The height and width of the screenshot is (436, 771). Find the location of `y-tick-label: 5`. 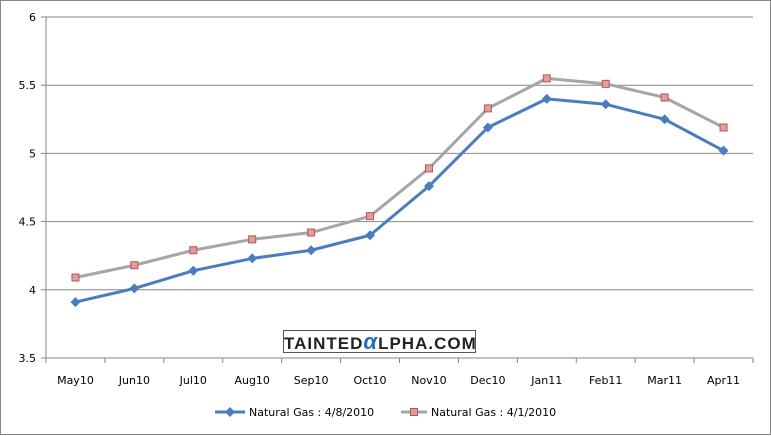

y-tick-label: 5 is located at coordinates (32, 153).